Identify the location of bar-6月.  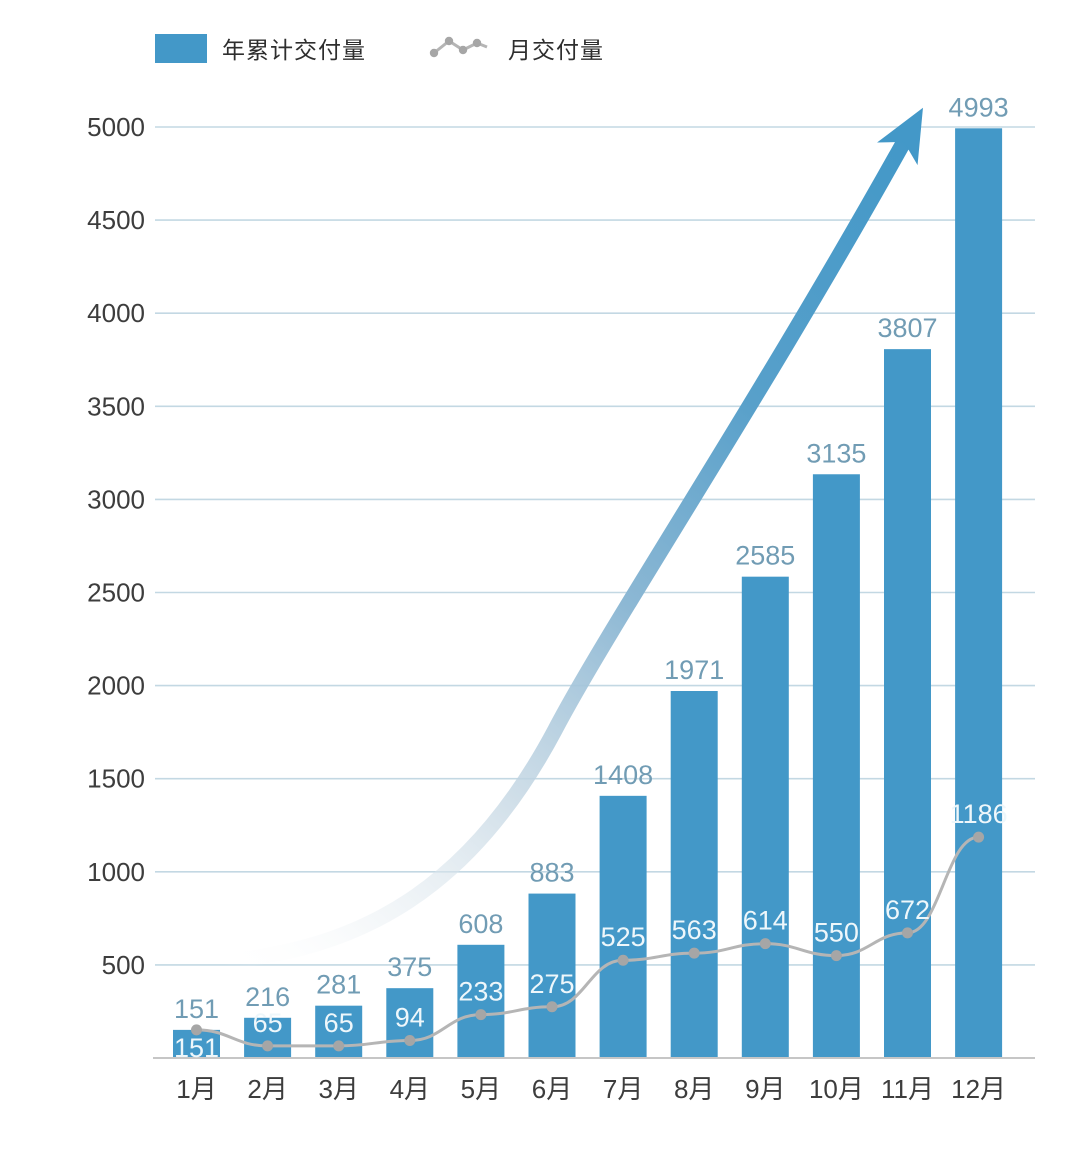
(552, 975).